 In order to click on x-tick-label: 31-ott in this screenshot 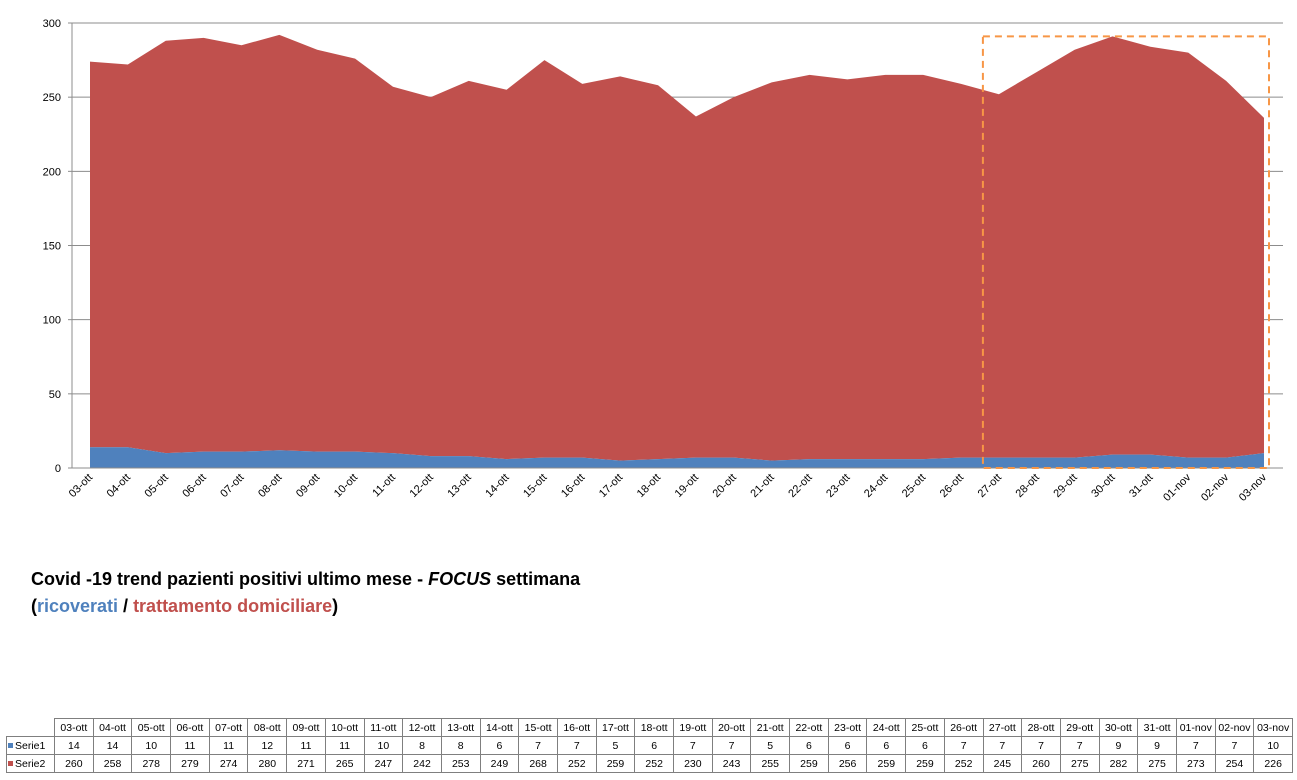, I will do `click(1141, 486)`.